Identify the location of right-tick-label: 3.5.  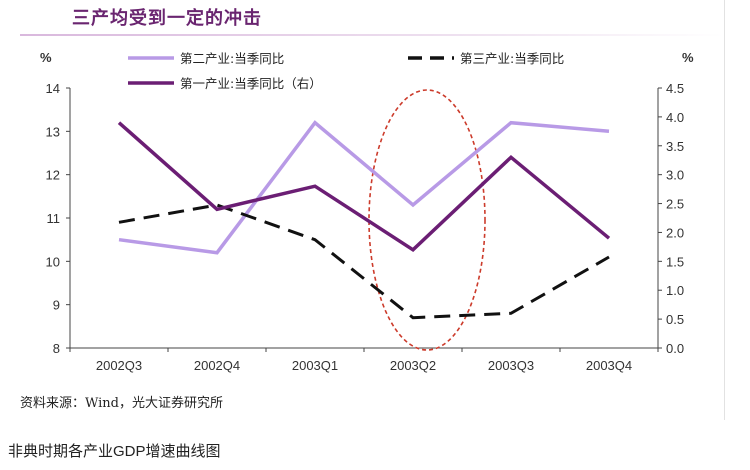
(675, 146).